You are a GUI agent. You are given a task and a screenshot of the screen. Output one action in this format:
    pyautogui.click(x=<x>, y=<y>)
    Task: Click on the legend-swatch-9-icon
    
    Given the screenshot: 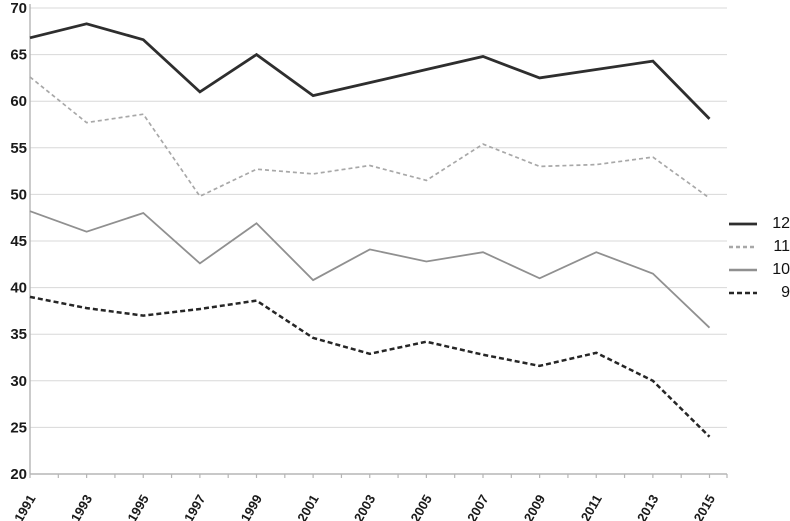 What is the action you would take?
    pyautogui.click(x=743, y=293)
    